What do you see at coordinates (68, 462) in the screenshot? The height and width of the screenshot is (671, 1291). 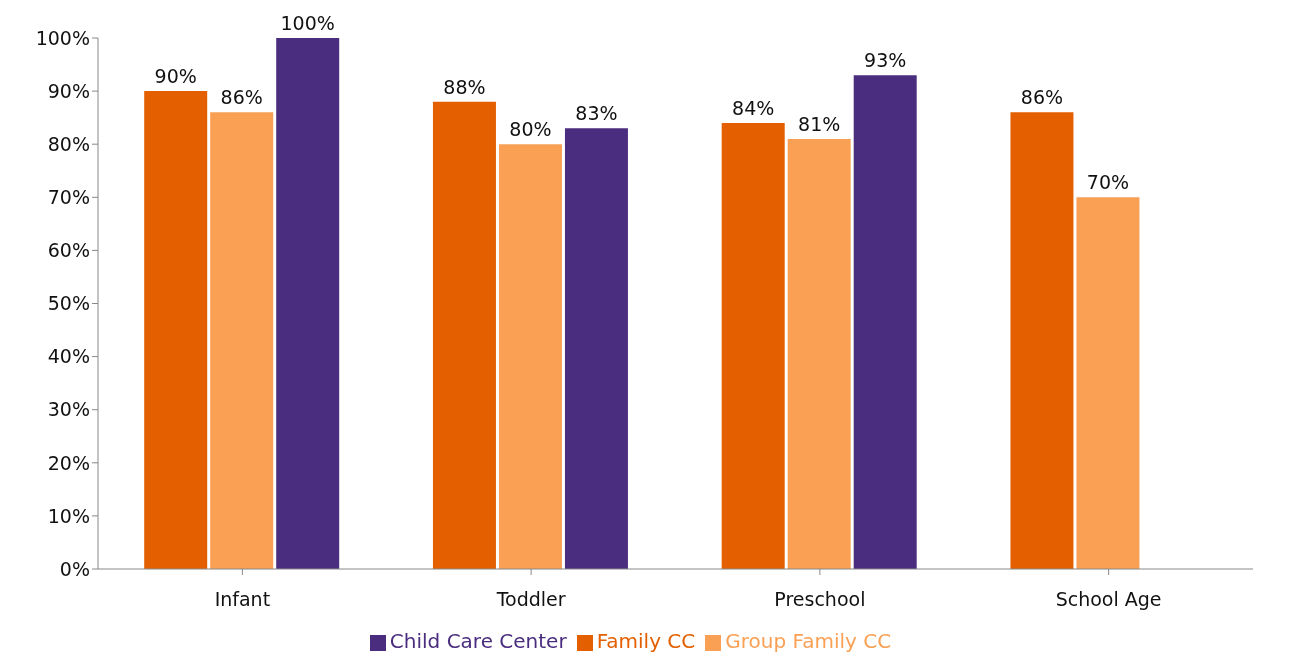 I see `y-tick-label: 20%` at bounding box center [68, 462].